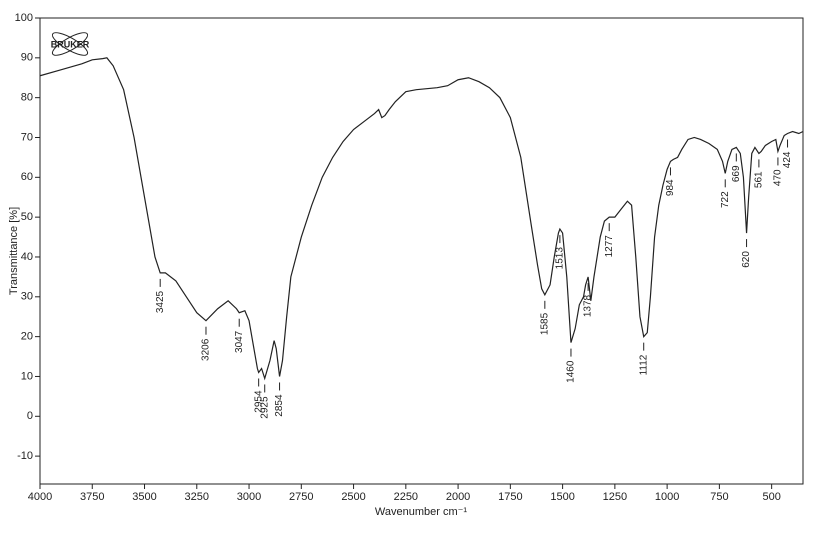 The width and height of the screenshot is (826, 553). Describe the element at coordinates (771, 497) in the screenshot. I see `x-tick-label: 500` at that location.